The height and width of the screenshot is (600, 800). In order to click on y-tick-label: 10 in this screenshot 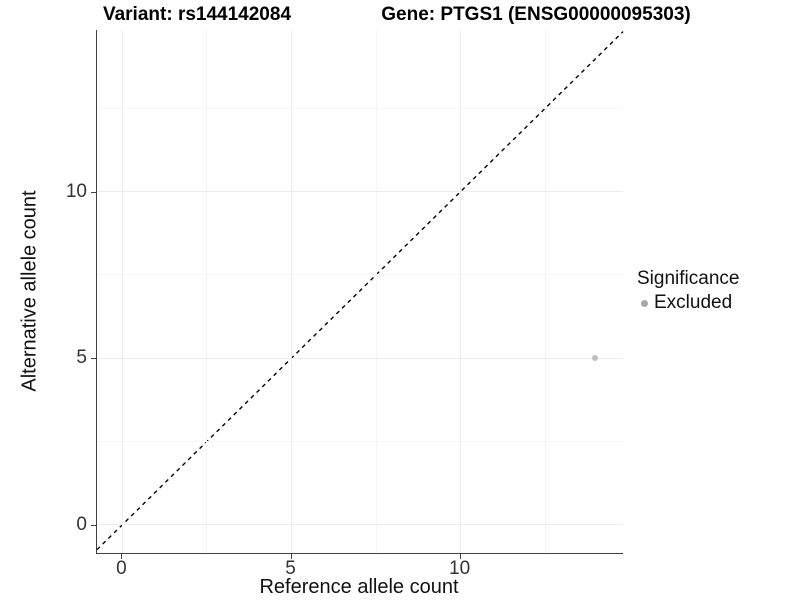, I will do `click(76, 191)`.